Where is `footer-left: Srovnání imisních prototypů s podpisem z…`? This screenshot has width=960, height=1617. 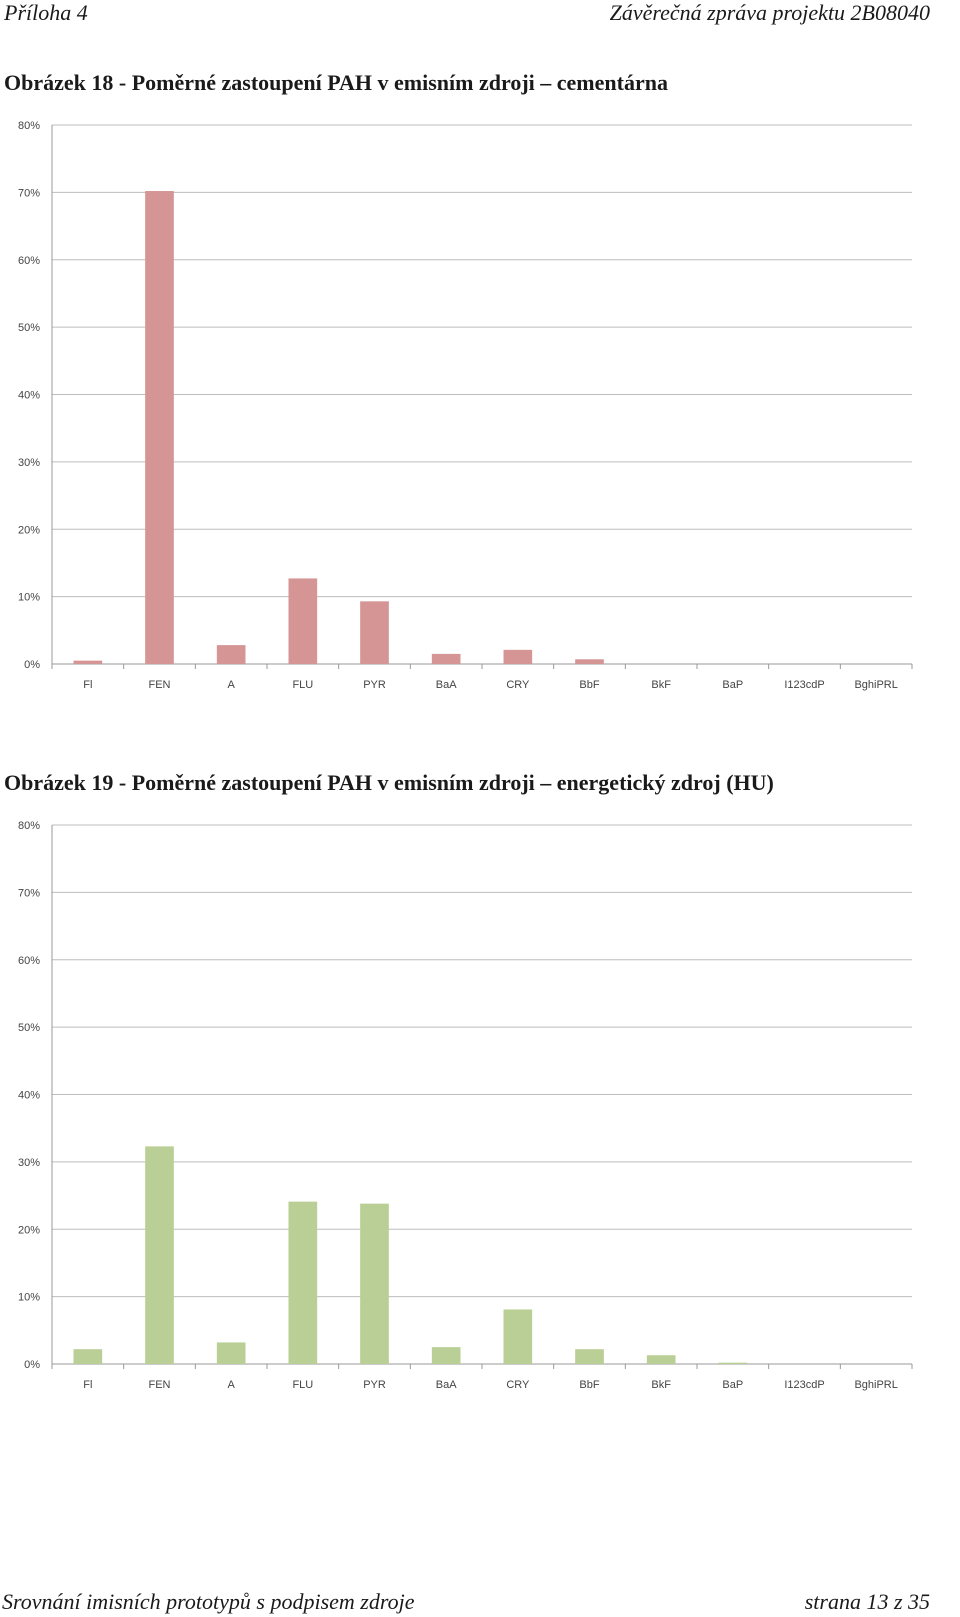 footer-left: Srovnání imisních prototypů s podpisem z… is located at coordinates (208, 1601).